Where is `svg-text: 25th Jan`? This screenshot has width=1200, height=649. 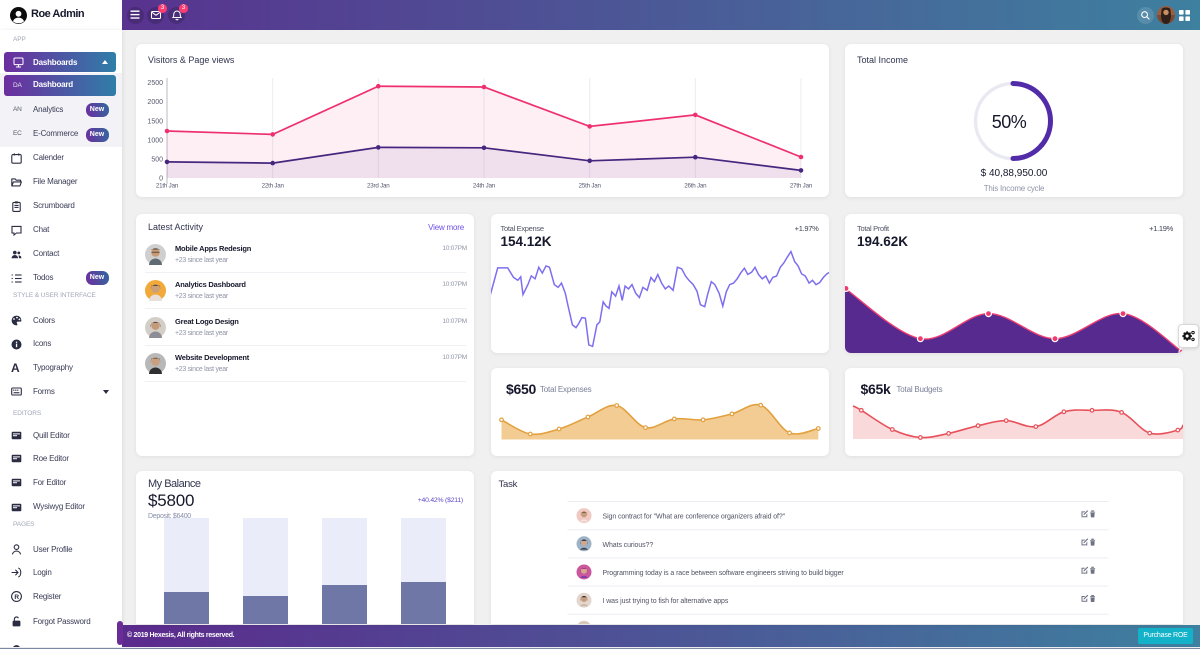
svg-text: 25th Jan is located at coordinates (590, 186).